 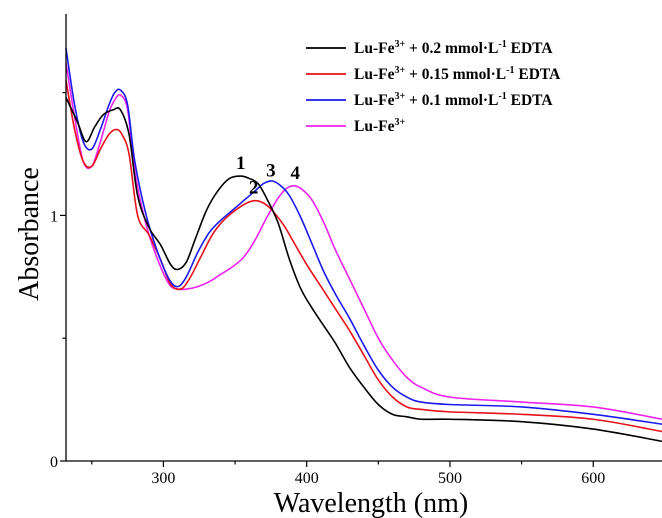 I want to click on legend-label-2: Lu-Fe3+ + 0.15 mmol·L-1 EDTA, so click(x=457, y=74).